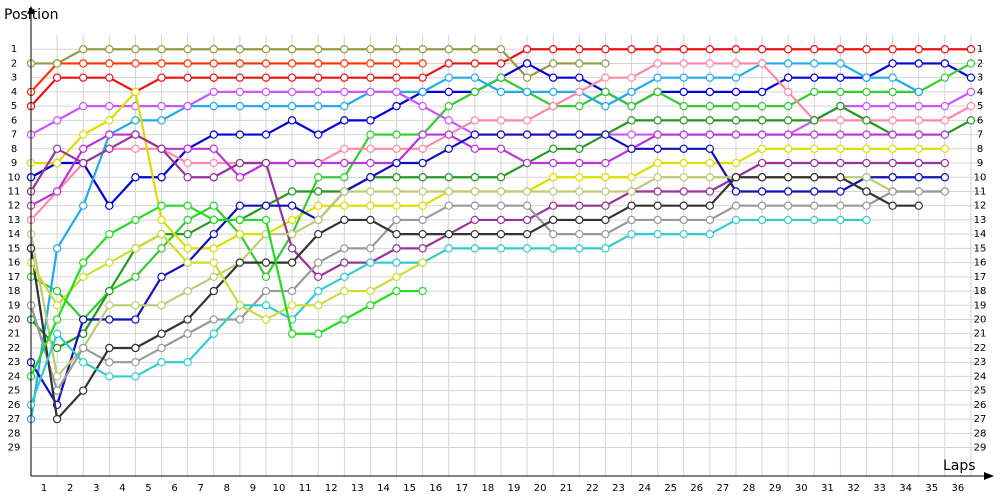 The height and width of the screenshot is (500, 1000). What do you see at coordinates (959, 466) in the screenshot?
I see `x-axis-title: Laps` at bounding box center [959, 466].